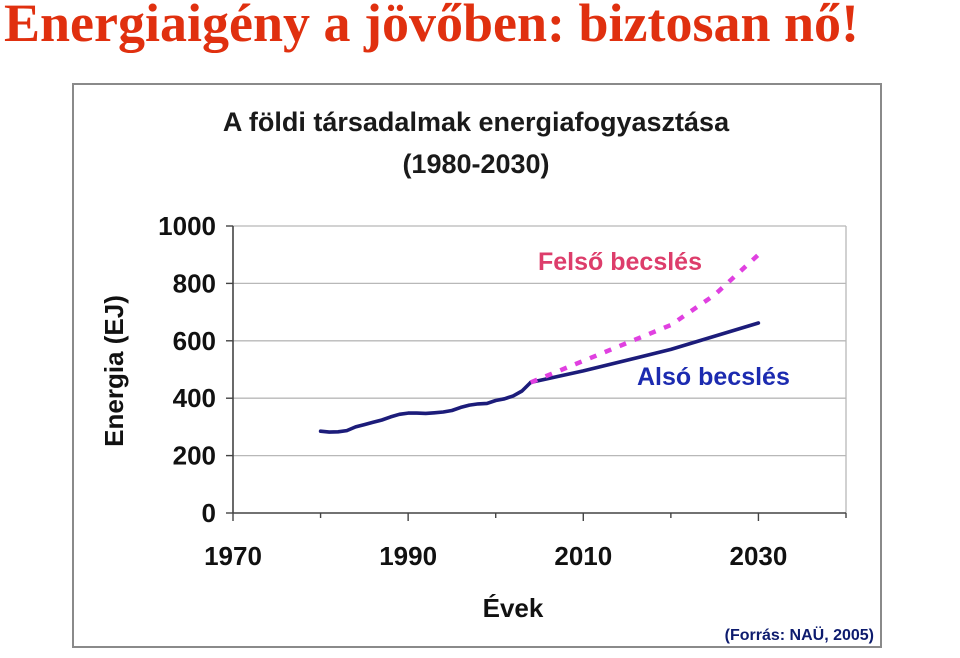 The image size is (960, 658). What do you see at coordinates (233, 556) in the screenshot?
I see `x-tick-label: 1970` at bounding box center [233, 556].